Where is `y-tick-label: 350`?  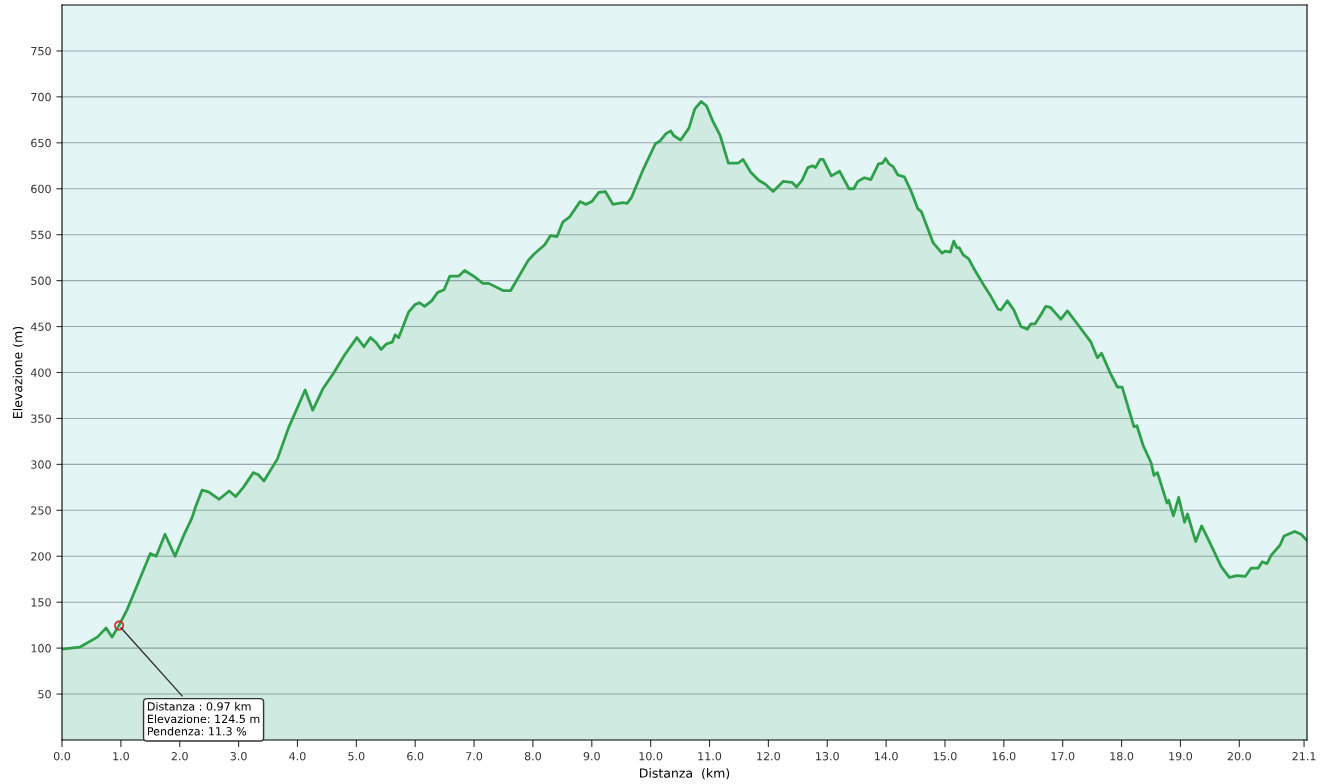 y-tick-label: 350 is located at coordinates (41, 418).